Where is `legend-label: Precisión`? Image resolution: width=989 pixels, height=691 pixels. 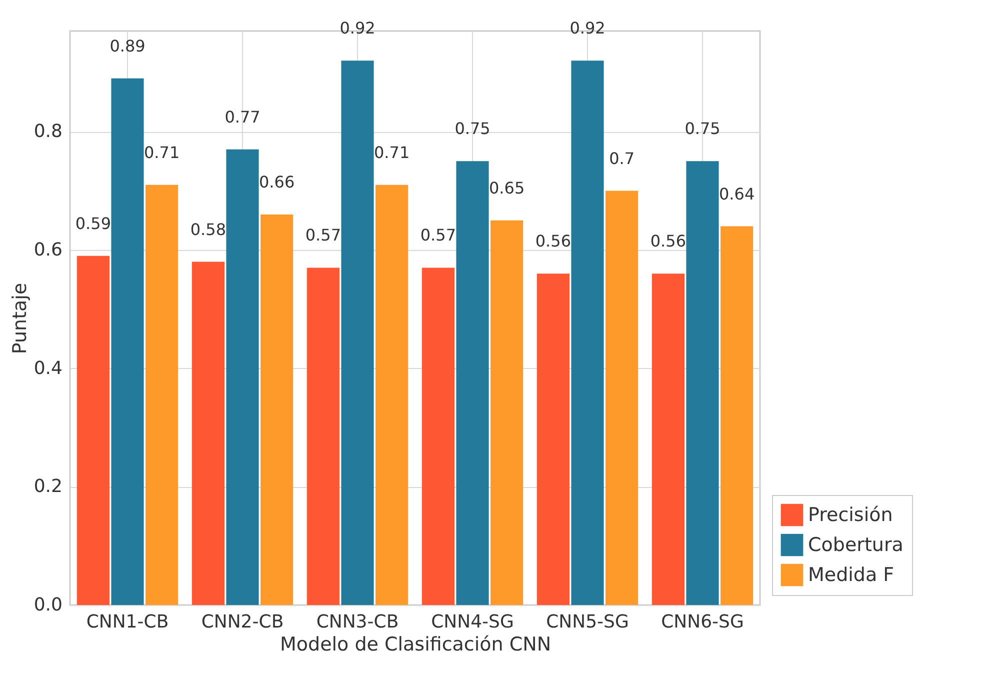
legend-label: Precisión is located at coordinates (850, 515).